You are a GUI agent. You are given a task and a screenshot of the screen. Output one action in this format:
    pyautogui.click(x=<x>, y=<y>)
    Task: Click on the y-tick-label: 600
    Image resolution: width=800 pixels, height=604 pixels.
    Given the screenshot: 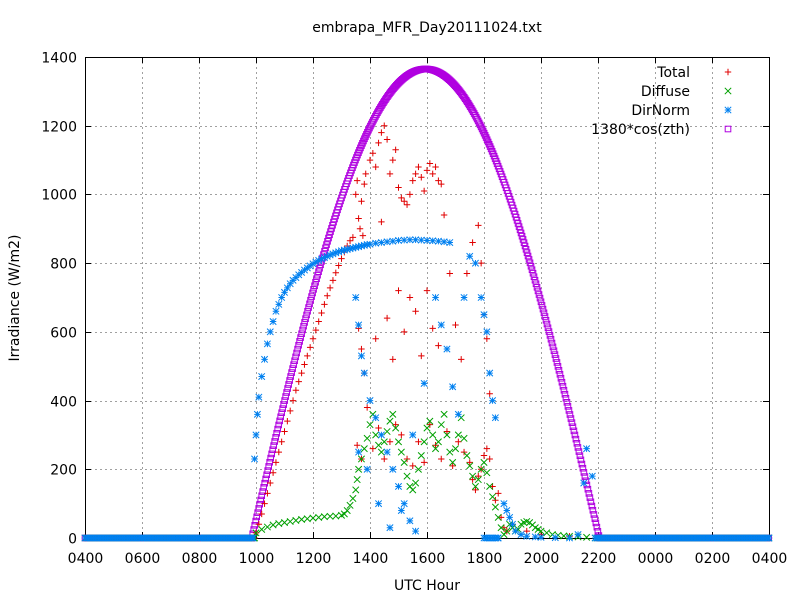 What is the action you would take?
    pyautogui.click(x=63, y=334)
    